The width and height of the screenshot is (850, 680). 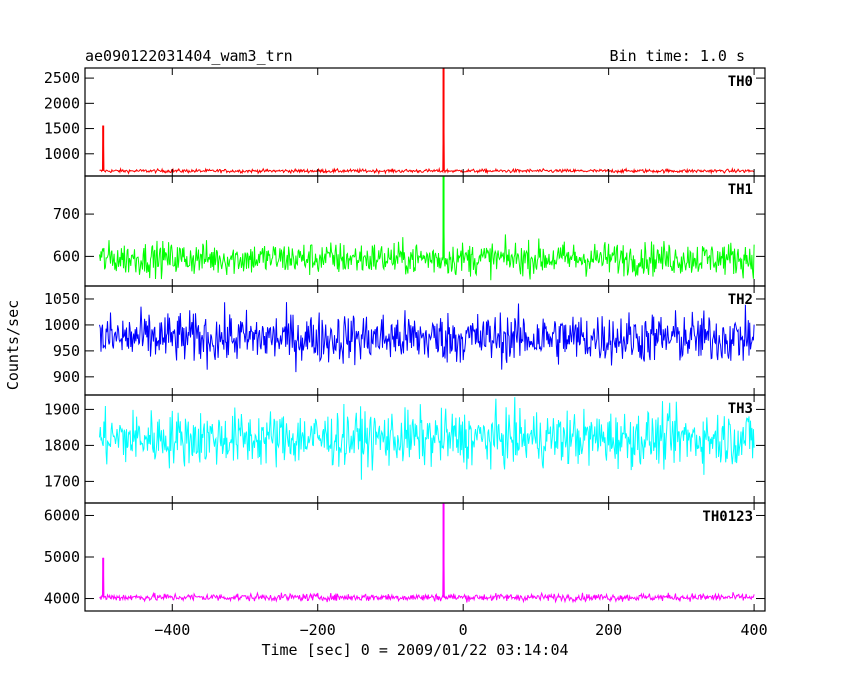 What do you see at coordinates (62, 78) in the screenshot?
I see `y-tick-label: 2500` at bounding box center [62, 78].